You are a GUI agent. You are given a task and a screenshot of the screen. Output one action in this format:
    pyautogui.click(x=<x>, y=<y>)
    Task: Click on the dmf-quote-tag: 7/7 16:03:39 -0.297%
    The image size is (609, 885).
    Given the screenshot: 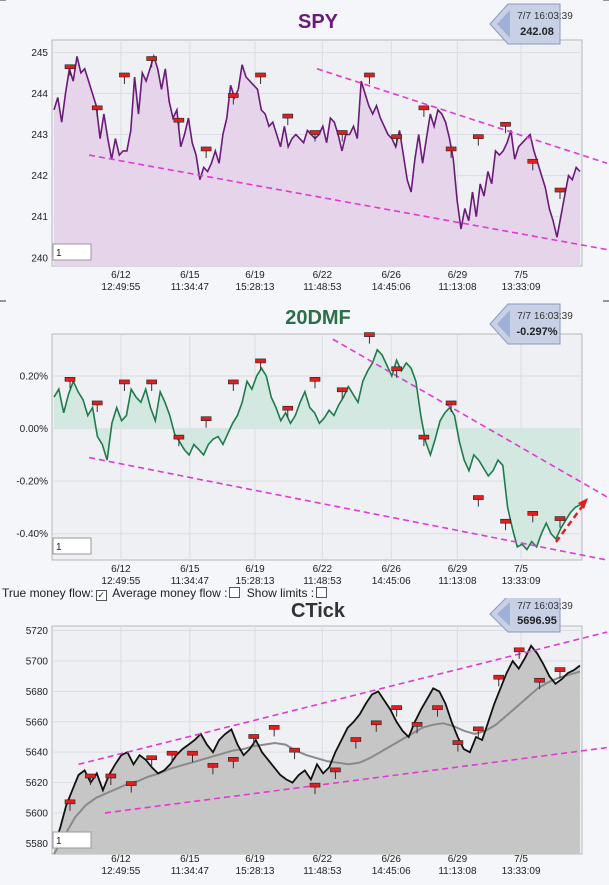 What is the action you would take?
    pyautogui.click(x=531, y=324)
    